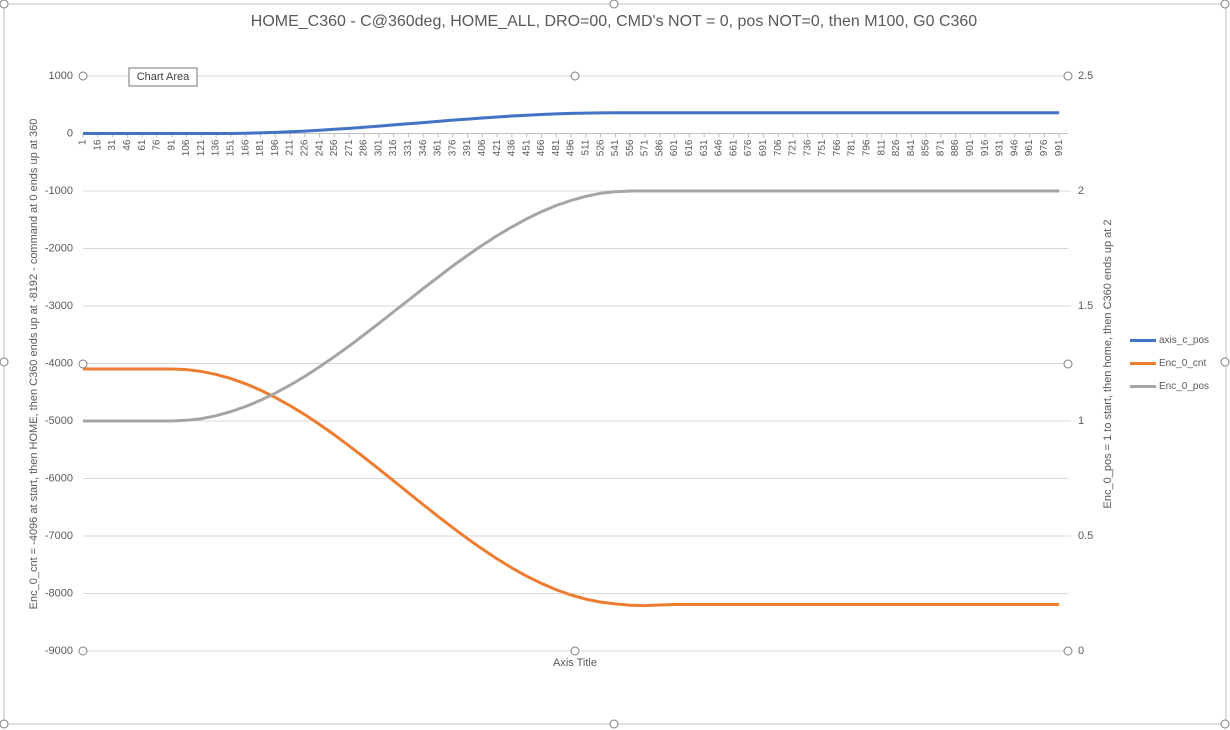 The width and height of the screenshot is (1230, 730). I want to click on x-tick-label: 181, so click(260, 147).